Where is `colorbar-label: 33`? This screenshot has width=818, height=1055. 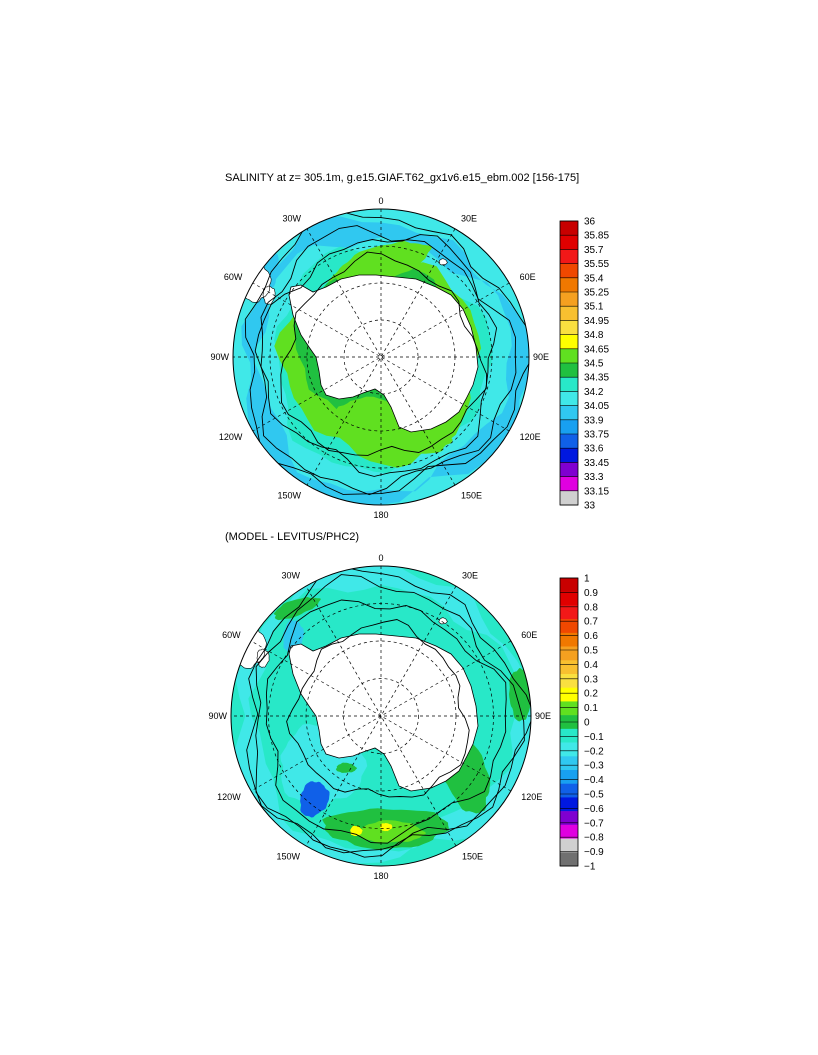 colorbar-label: 33 is located at coordinates (590, 506).